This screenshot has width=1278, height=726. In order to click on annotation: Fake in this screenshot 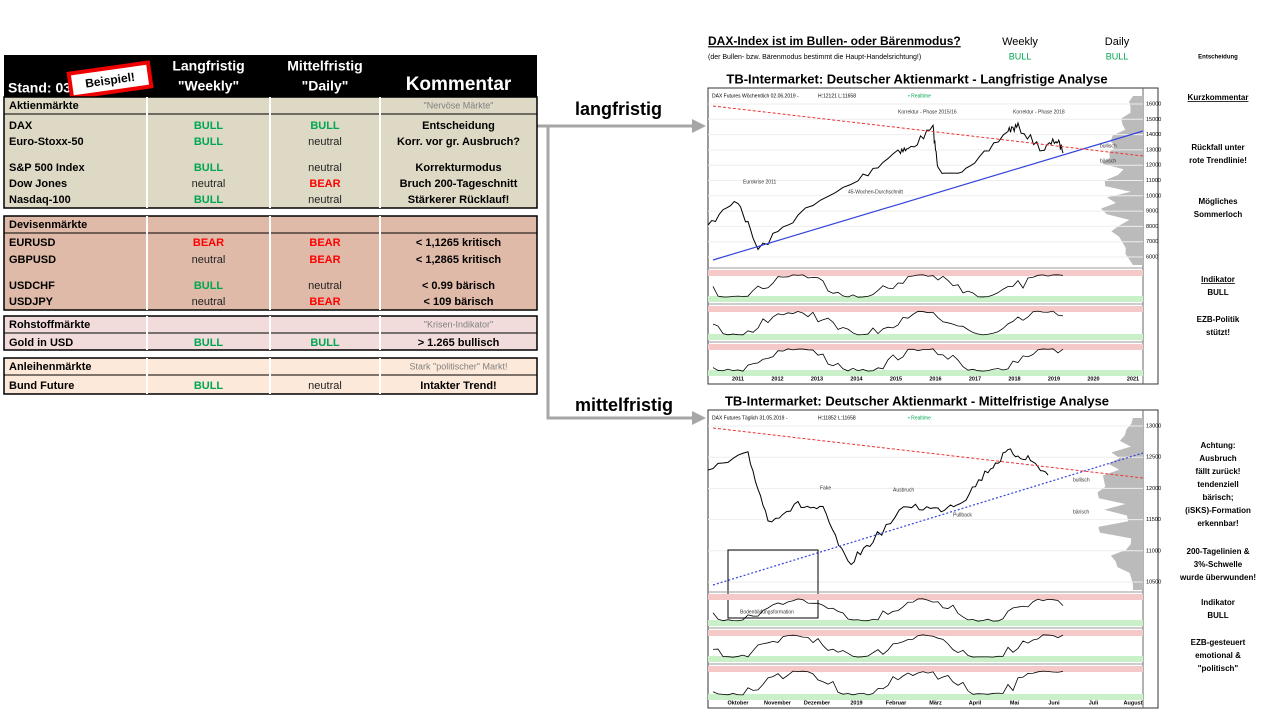, I will do `click(825, 488)`.